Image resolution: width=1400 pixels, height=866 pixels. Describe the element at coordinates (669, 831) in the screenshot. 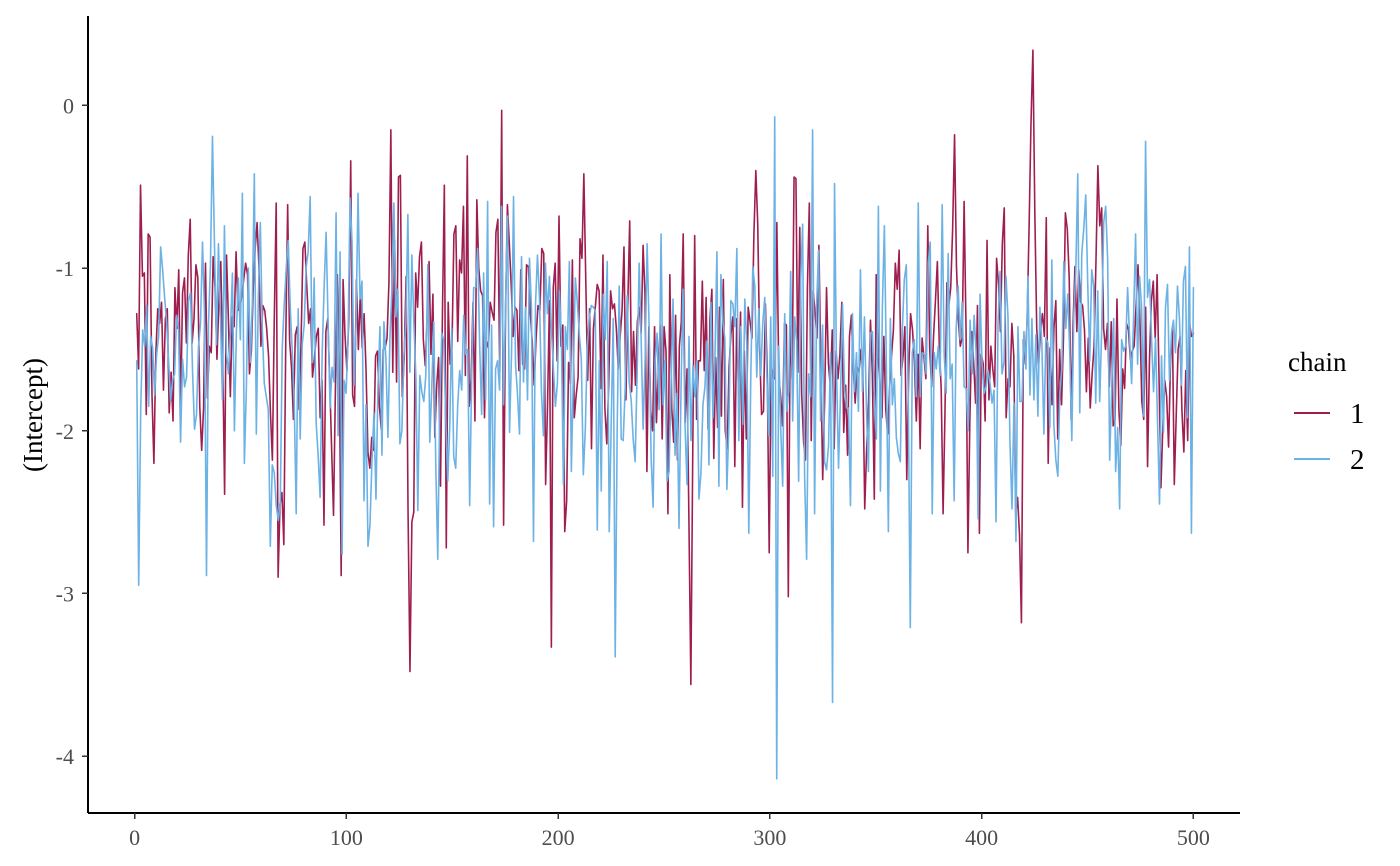

I see `x-tick-layer: 0 100 200 300 400 500` at that location.